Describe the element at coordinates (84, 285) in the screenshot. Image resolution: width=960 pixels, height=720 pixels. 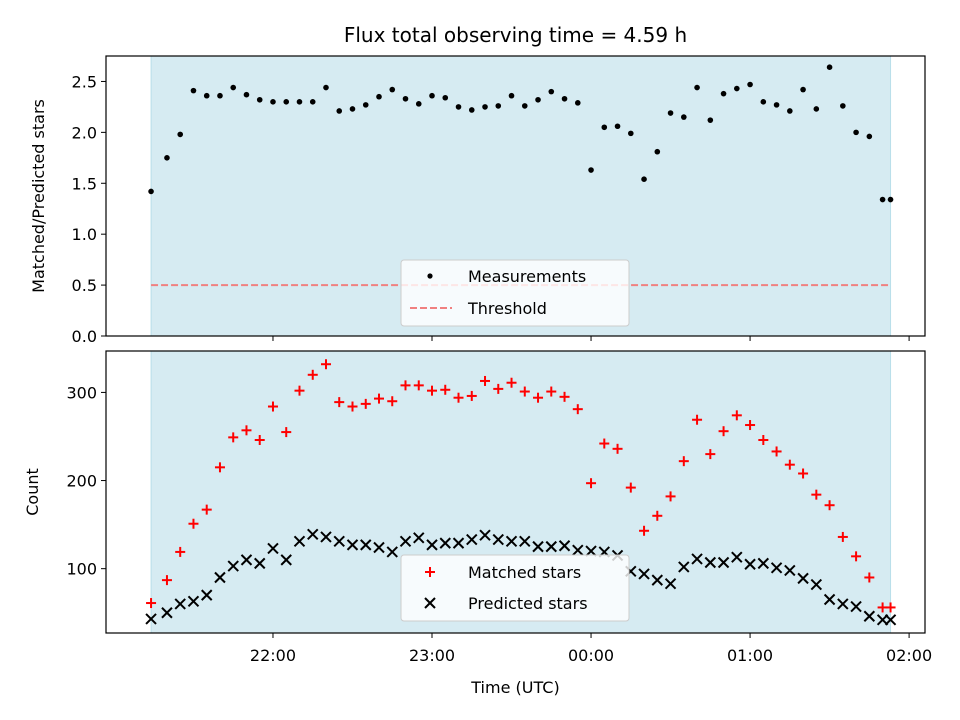
I see `top-y-tick-label: 0.5` at that location.